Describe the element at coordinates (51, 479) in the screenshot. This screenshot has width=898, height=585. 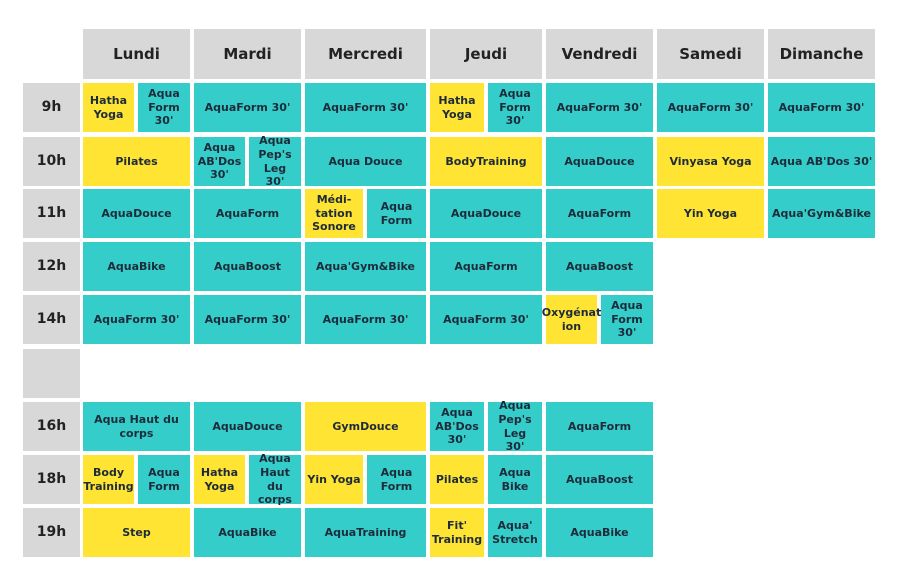
I see `time-label-18h: 18h` at that location.